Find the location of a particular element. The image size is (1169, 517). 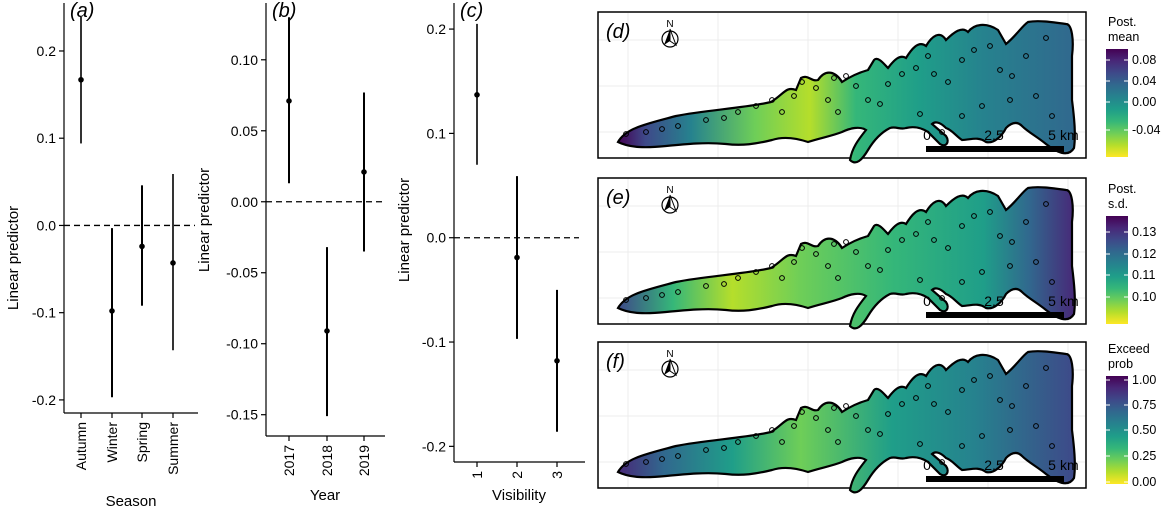

north-arrow-icon is located at coordinates (673, 203).